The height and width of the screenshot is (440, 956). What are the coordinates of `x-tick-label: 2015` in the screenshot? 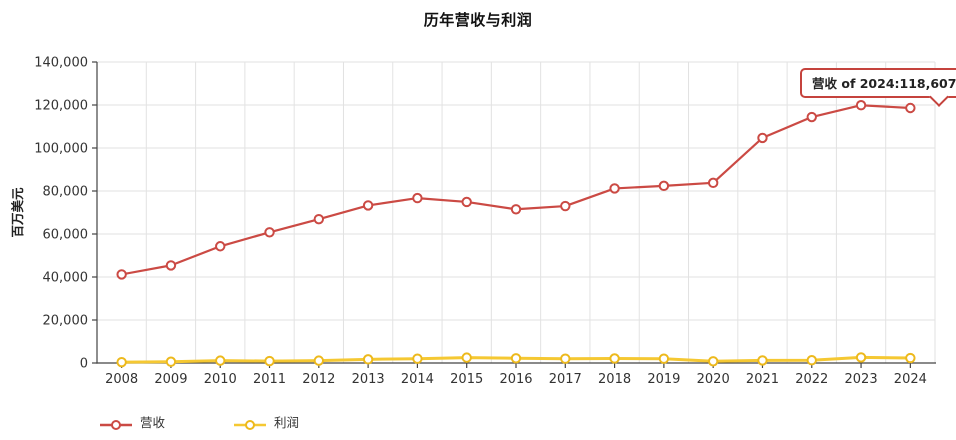 It's located at (466, 379).